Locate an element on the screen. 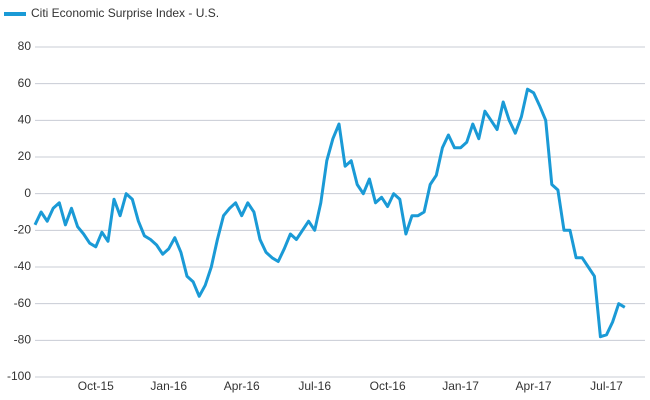  x-tick-label: Oct-15 is located at coordinates (96, 386).